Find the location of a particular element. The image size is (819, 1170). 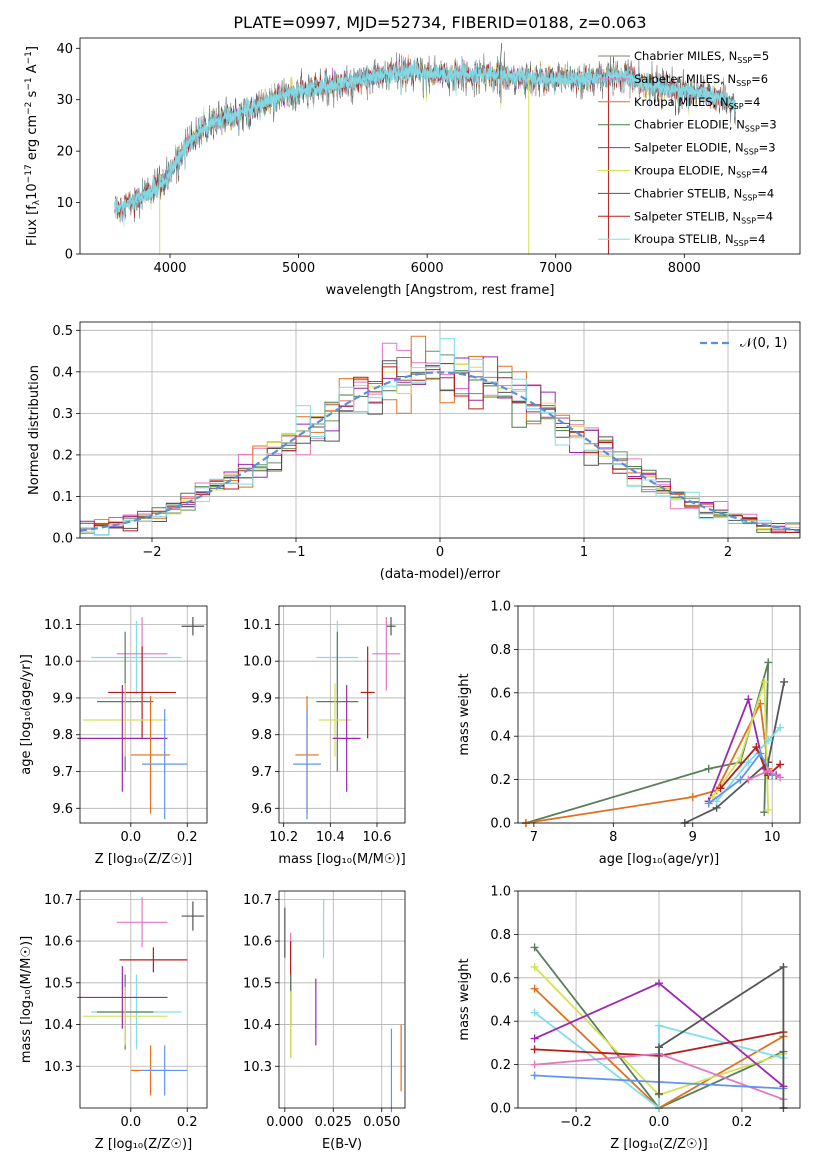

y-tick-label: 0.8 is located at coordinates (500, 650).